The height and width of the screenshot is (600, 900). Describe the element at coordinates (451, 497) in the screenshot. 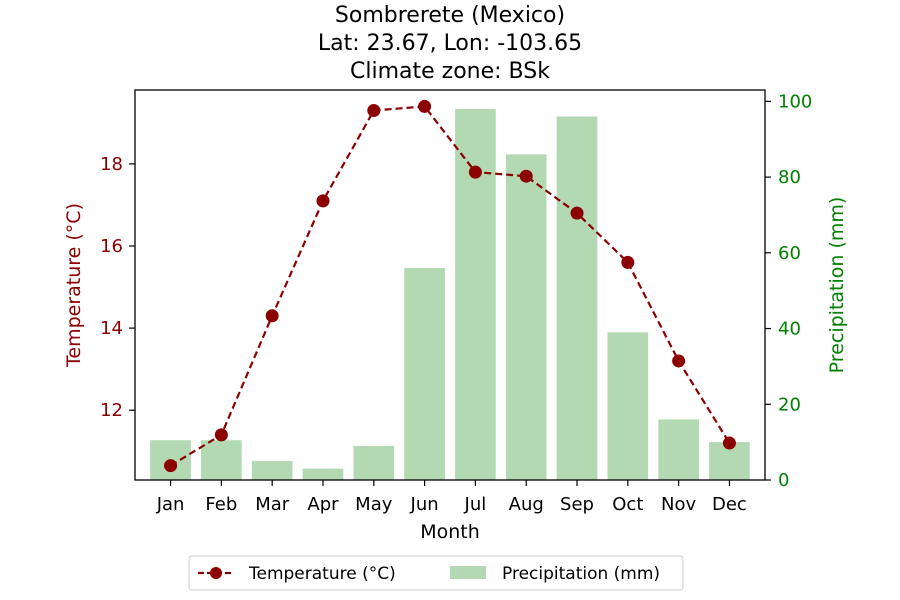

I see `x-axis: Jan Feb Mar Apr May Jun Jul Aug Sep Oct Nov Dec` at that location.